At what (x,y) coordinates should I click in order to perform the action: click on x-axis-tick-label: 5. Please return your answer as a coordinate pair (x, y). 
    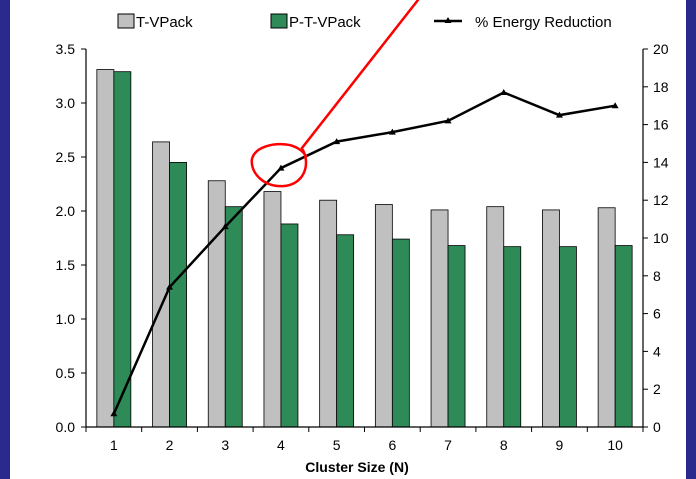
    Looking at the image, I should click on (337, 445).